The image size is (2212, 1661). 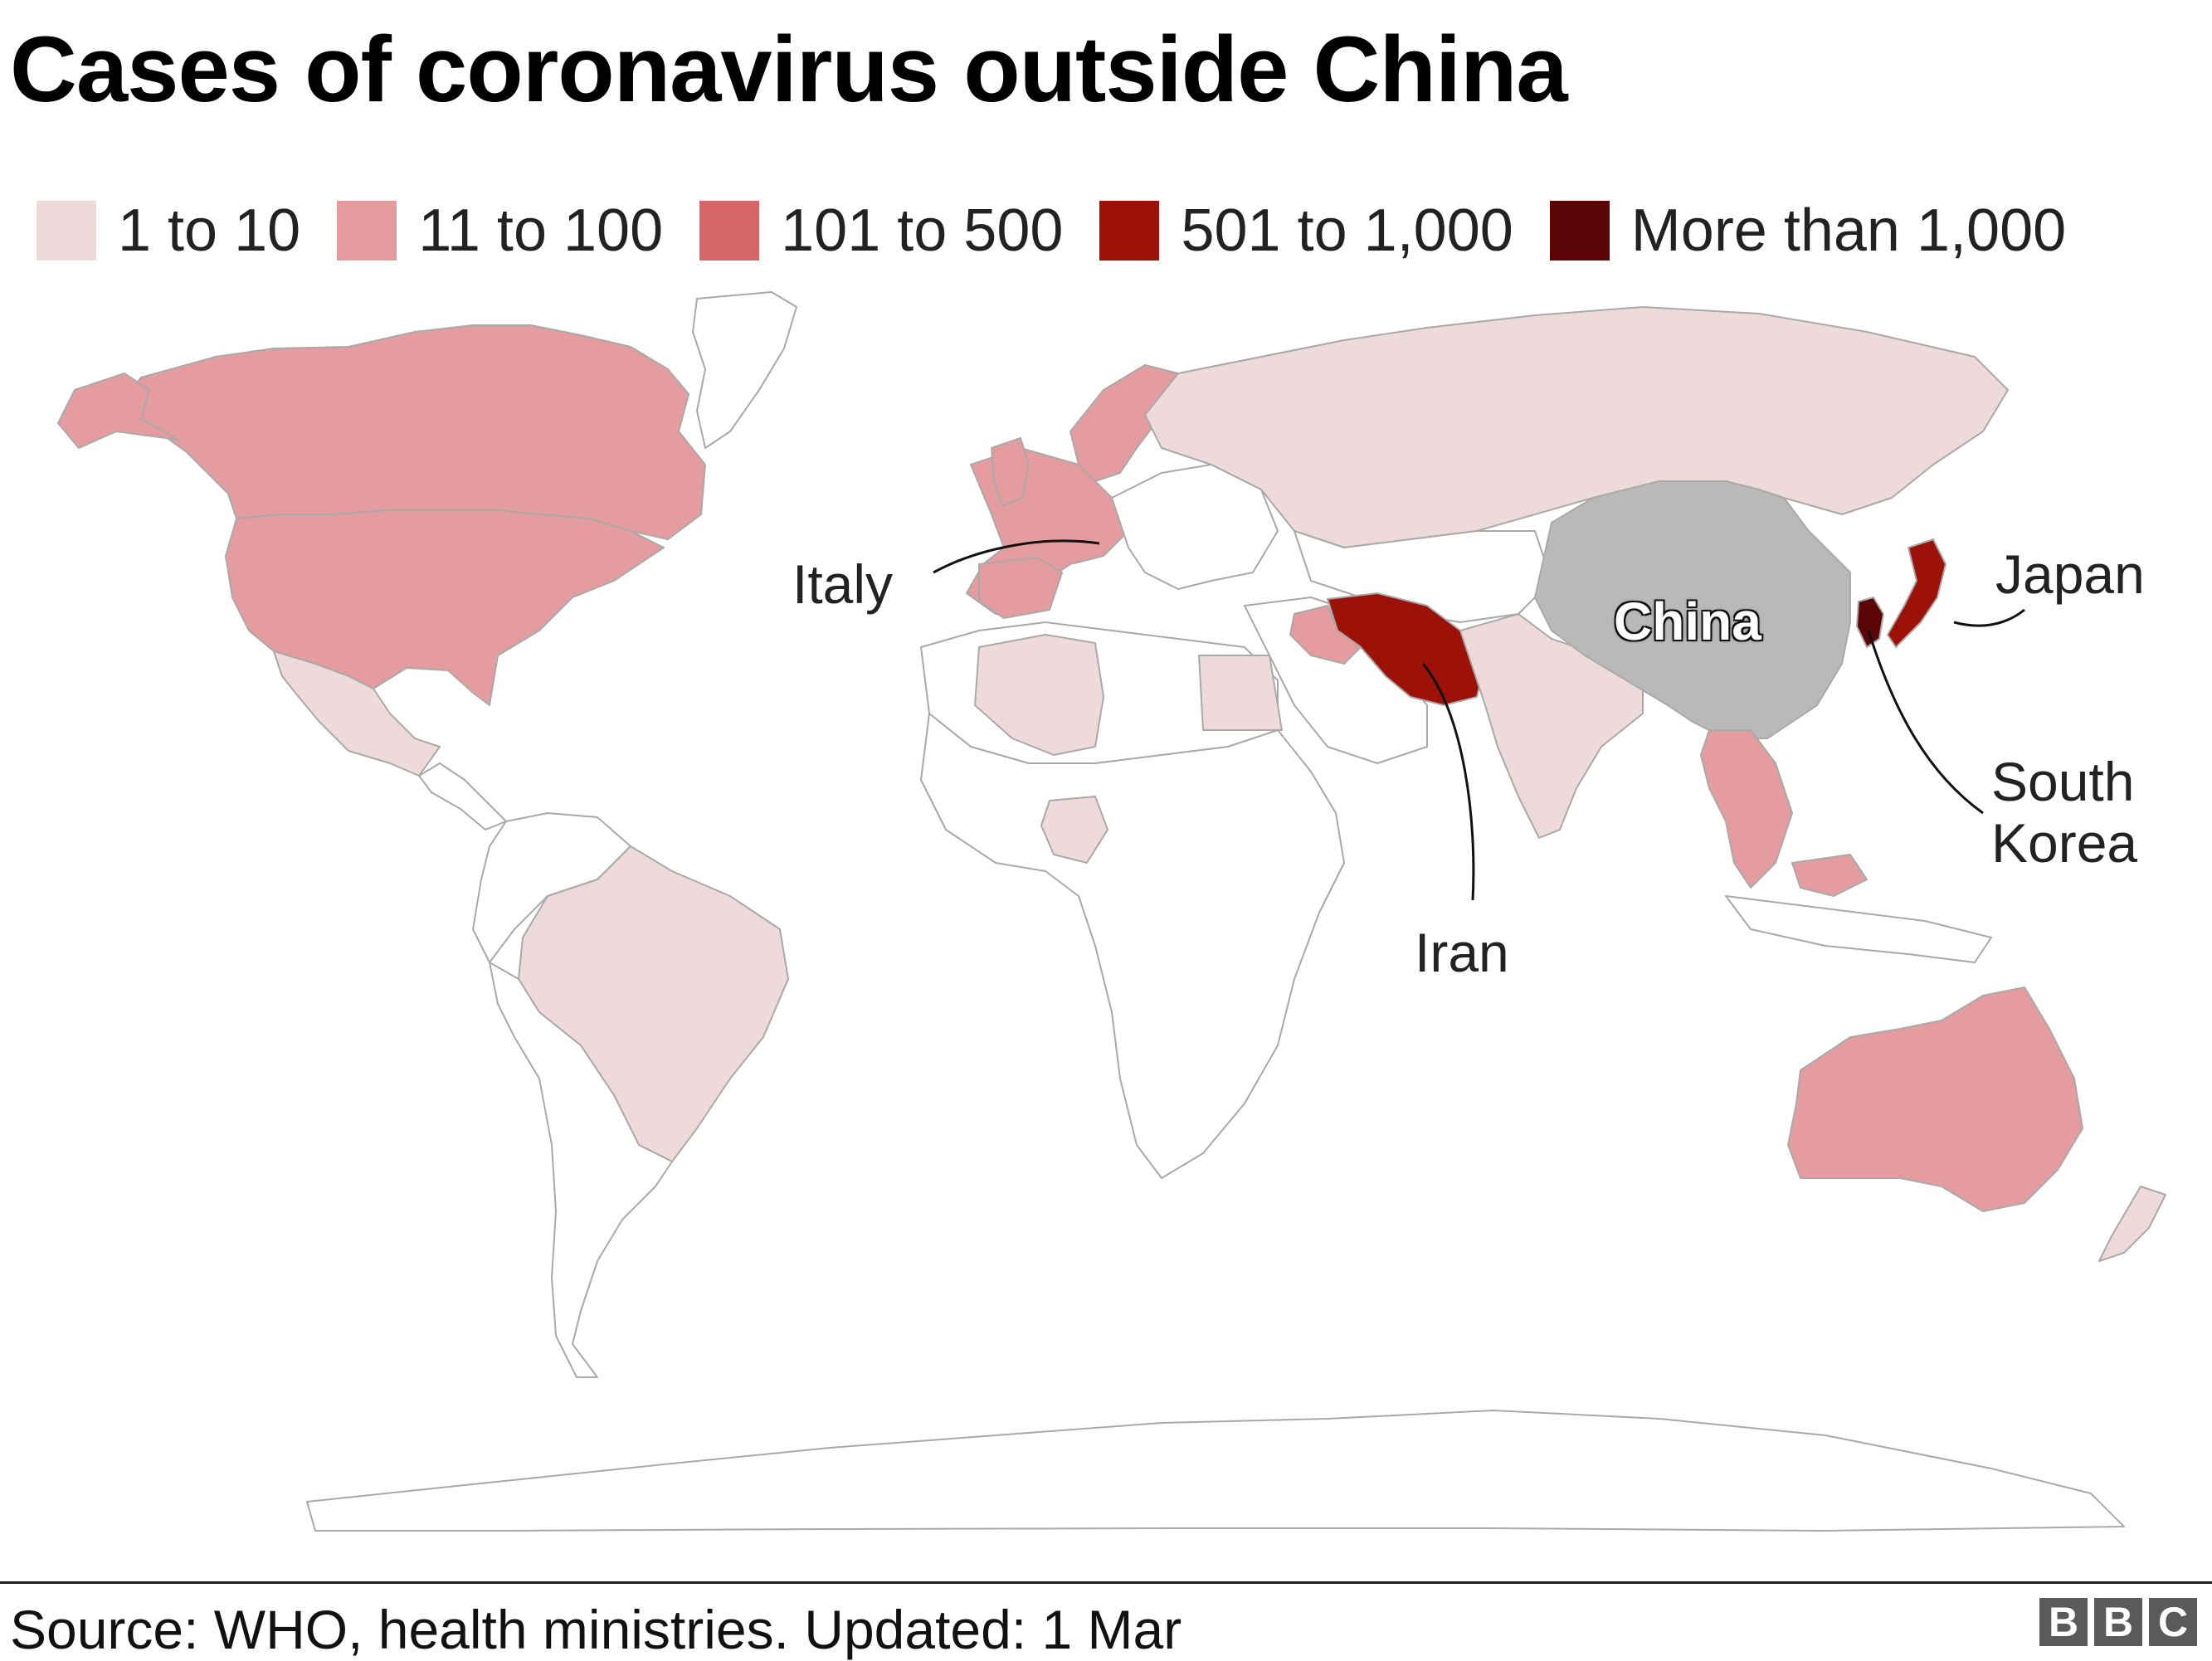 What do you see at coordinates (2173, 1622) in the screenshot?
I see `bbc-logo-letter: C` at bounding box center [2173, 1622].